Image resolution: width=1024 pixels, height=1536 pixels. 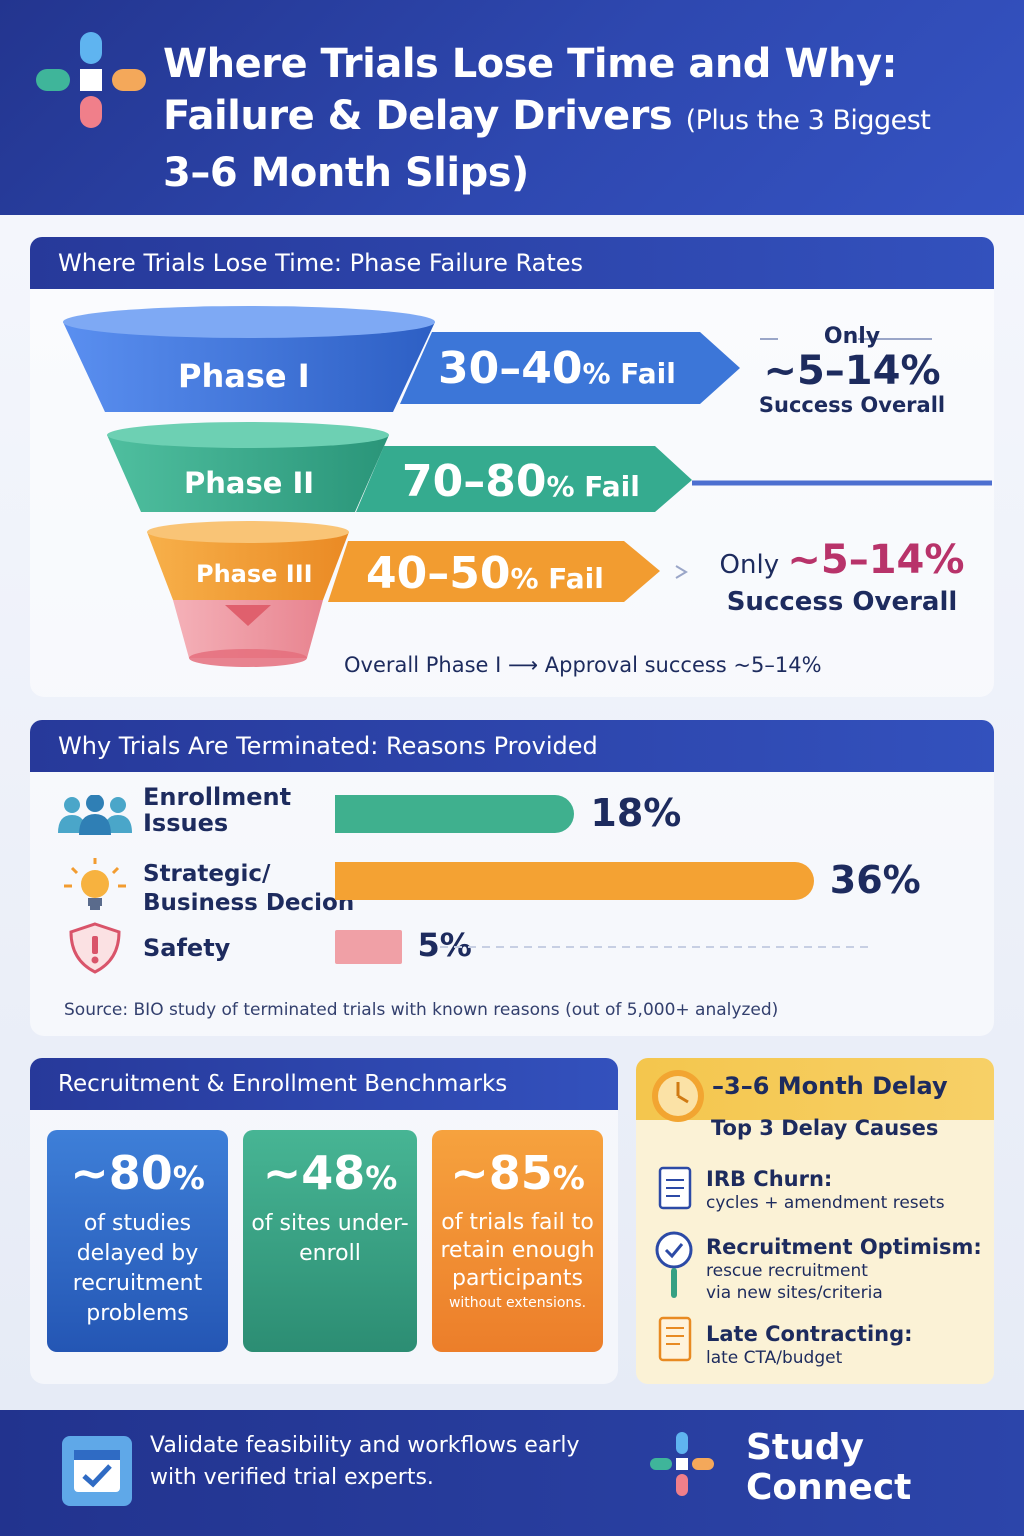 What do you see at coordinates (655, 947) in the screenshot?
I see `safety-dashed-line` at bounding box center [655, 947].